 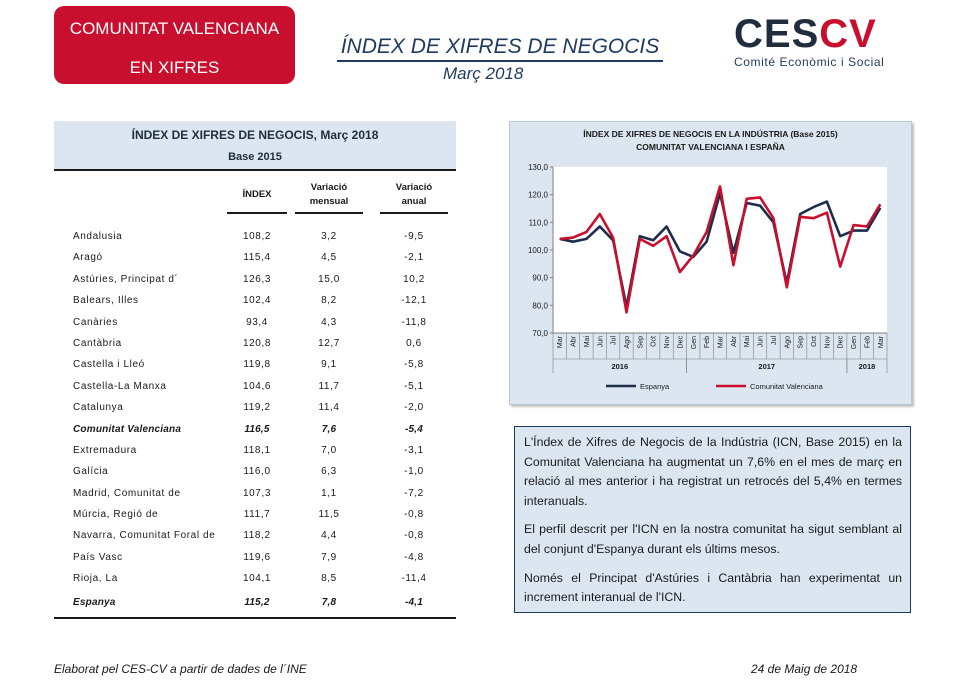 I want to click on table-top-rule, so click(x=255, y=170).